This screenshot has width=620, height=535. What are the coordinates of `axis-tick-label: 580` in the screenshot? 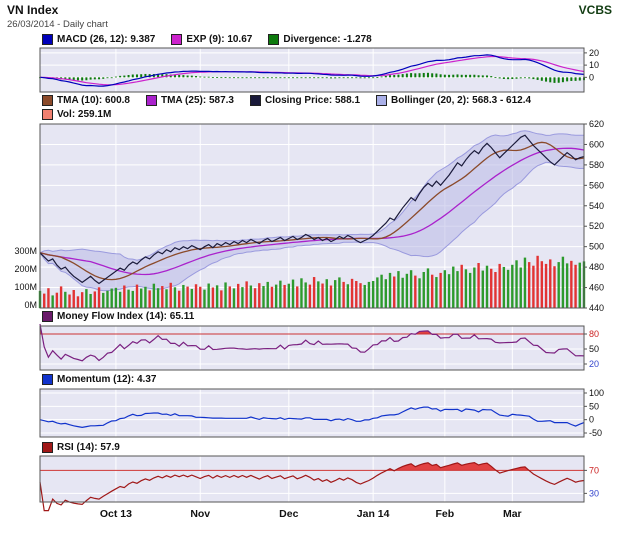 It's located at (596, 165).